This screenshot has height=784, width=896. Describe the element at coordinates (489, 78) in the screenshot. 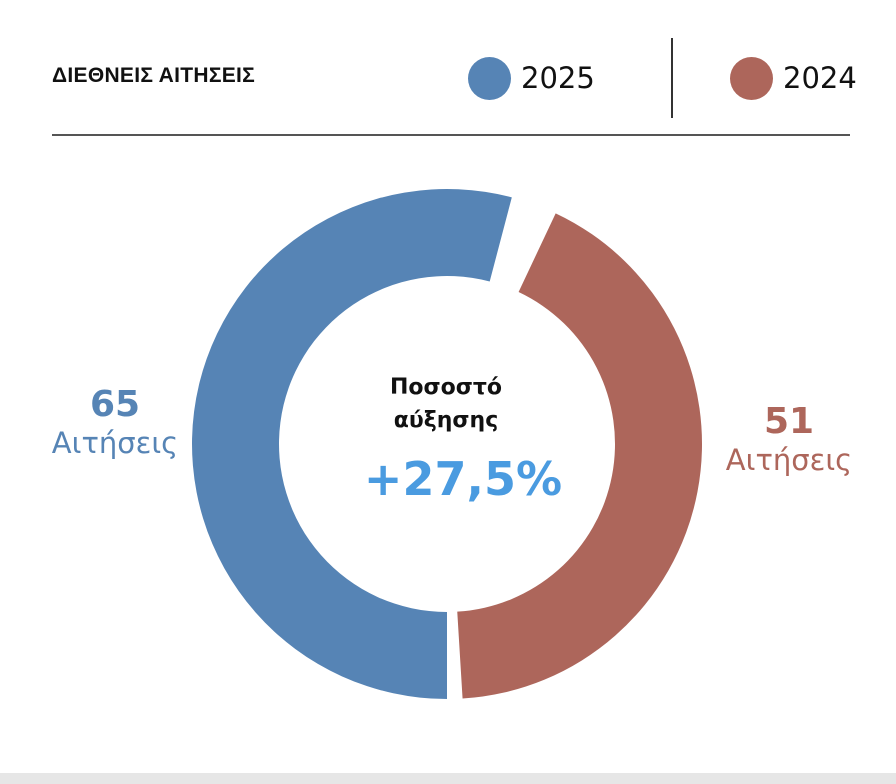

I see `legend-swatch-2025` at that location.